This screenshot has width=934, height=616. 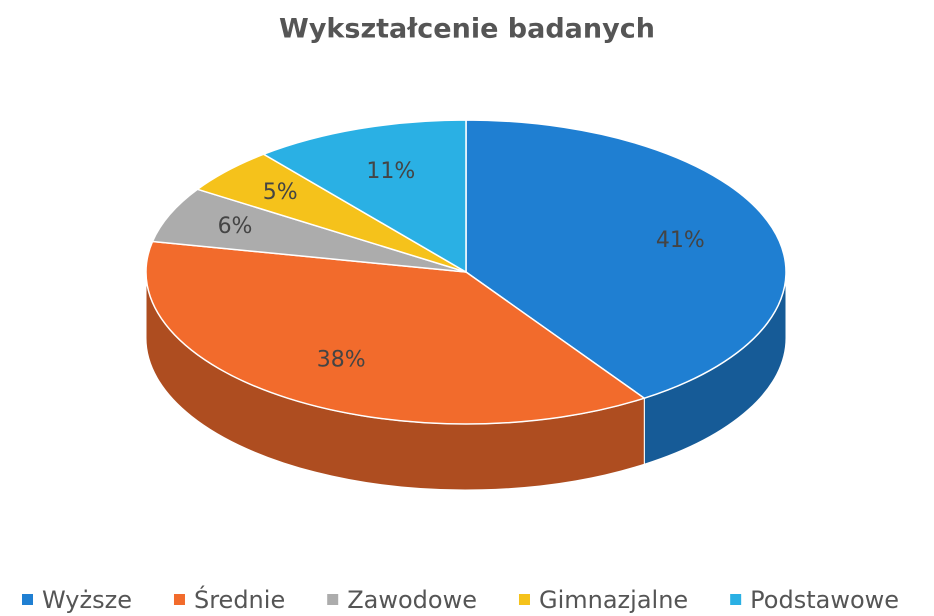 What do you see at coordinates (390, 171) in the screenshot?
I see `data-label: 11%` at bounding box center [390, 171].